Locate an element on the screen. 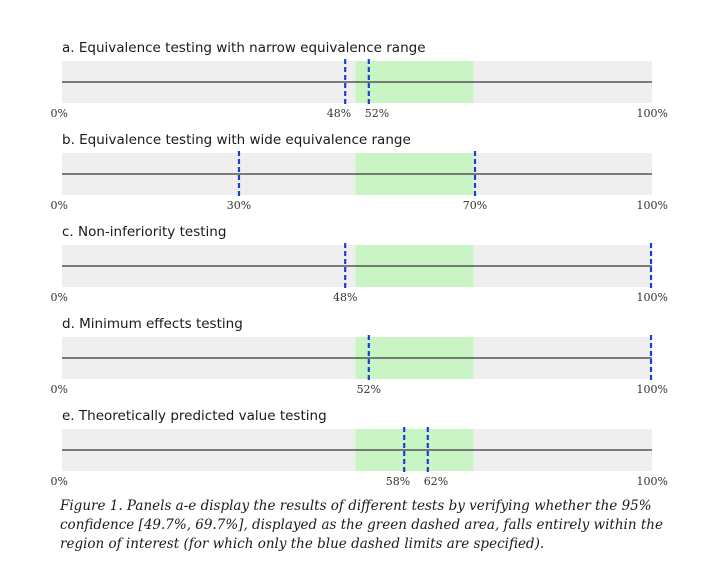 This screenshot has height=580, width=720. panel-d-tick-label: 0% is located at coordinates (59, 389).